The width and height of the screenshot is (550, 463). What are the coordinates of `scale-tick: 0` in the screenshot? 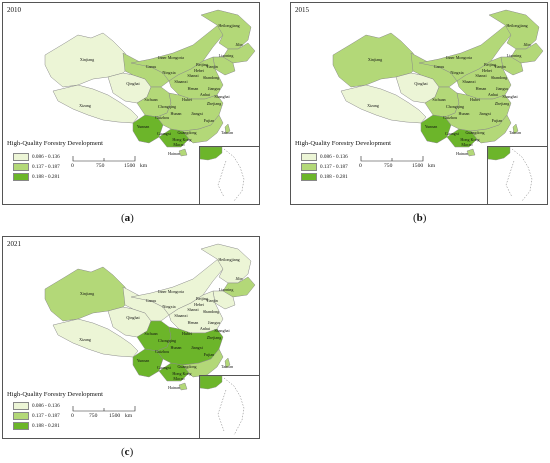 It's located at (72, 416).